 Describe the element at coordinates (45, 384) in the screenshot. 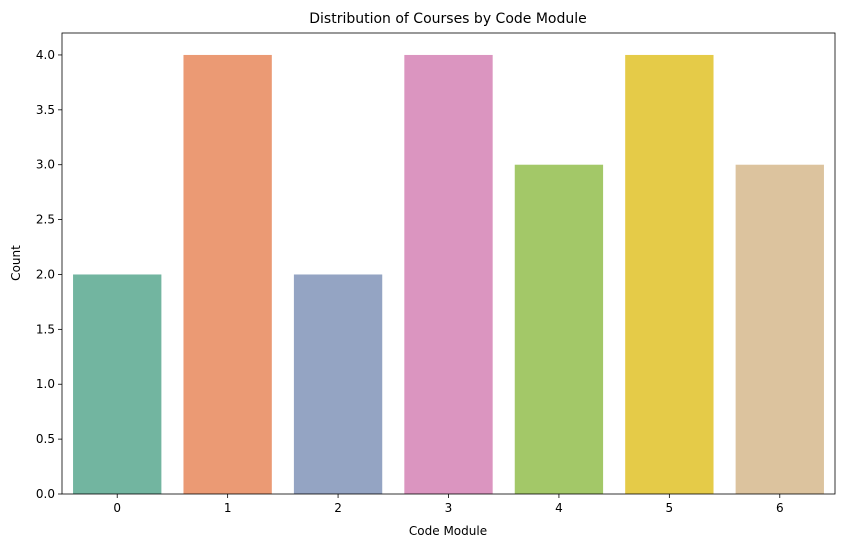

I see `y-tick-label: 1.0` at that location.